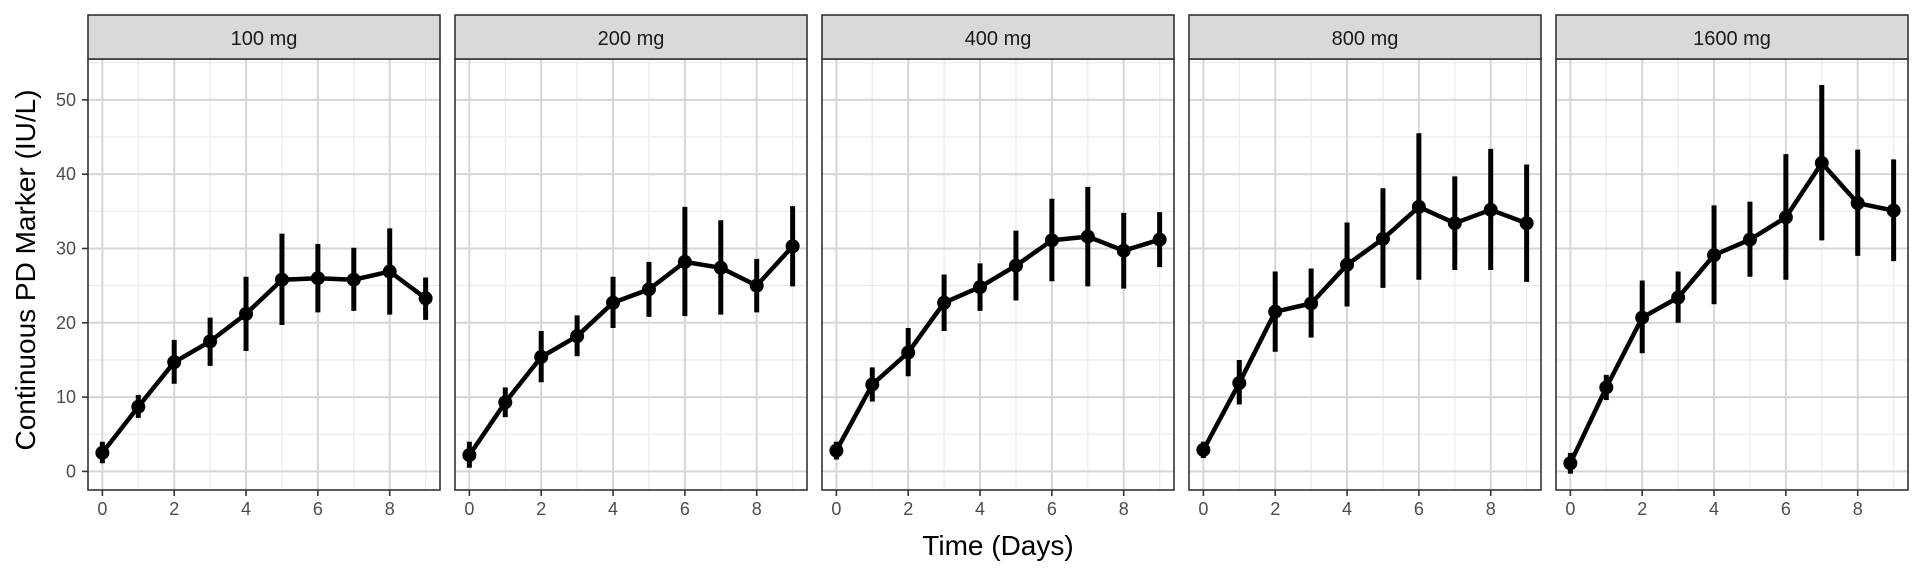 The height and width of the screenshot is (576, 1920). I want to click on facet-strip-label: 200 mg, so click(631, 39).